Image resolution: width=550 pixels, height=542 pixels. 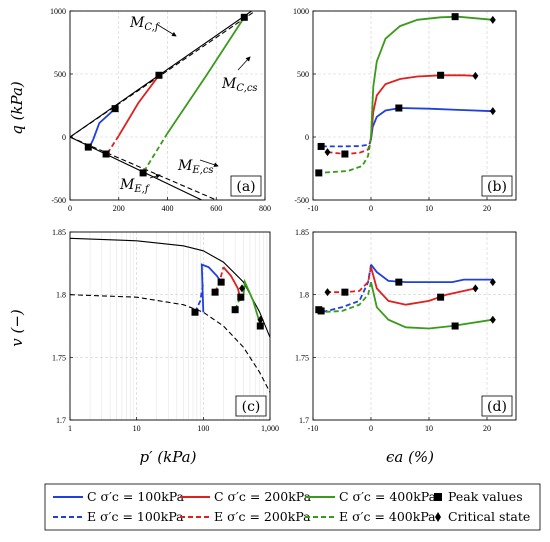 What do you see at coordinates (438, 517) in the screenshot?
I see `legend-diamond-marker` at bounding box center [438, 517].